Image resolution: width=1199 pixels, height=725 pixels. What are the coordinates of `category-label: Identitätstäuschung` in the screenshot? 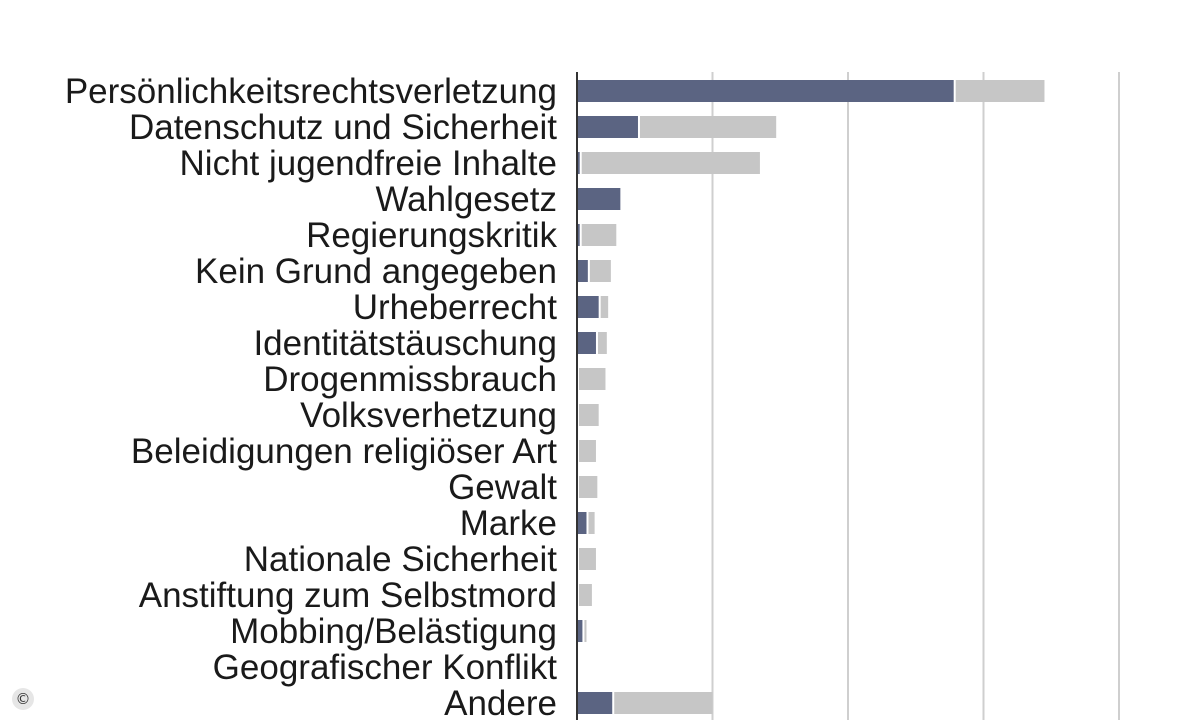 It's located at (405, 343).